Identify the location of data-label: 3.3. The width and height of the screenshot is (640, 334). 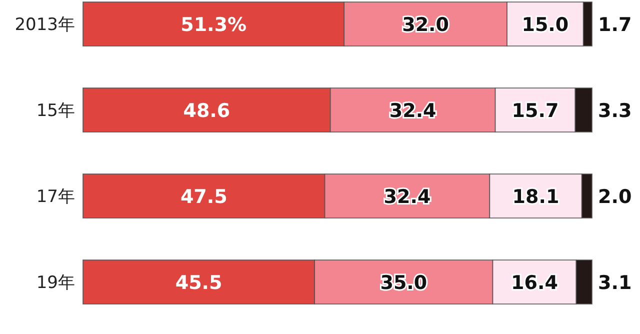
(615, 111).